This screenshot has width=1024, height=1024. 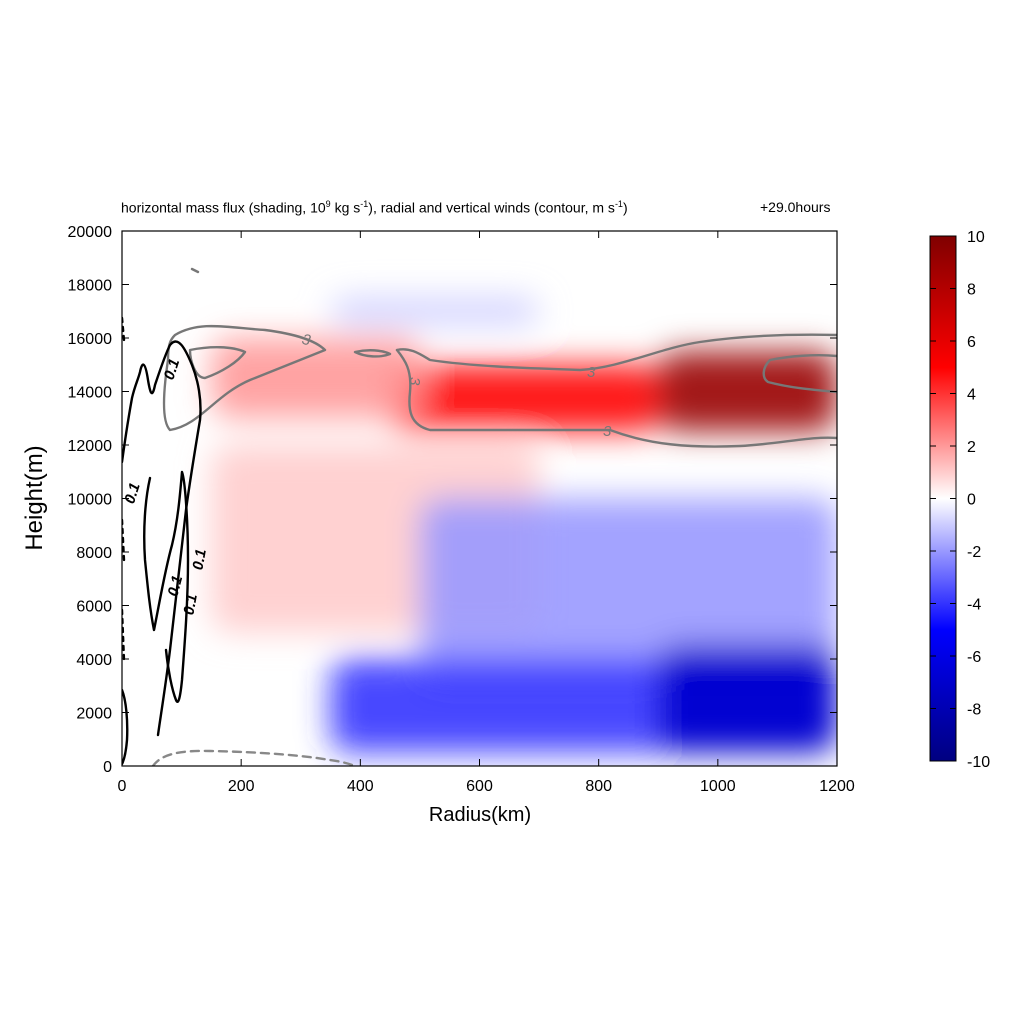 I want to click on x-tick-label: 0, so click(x=122, y=786).